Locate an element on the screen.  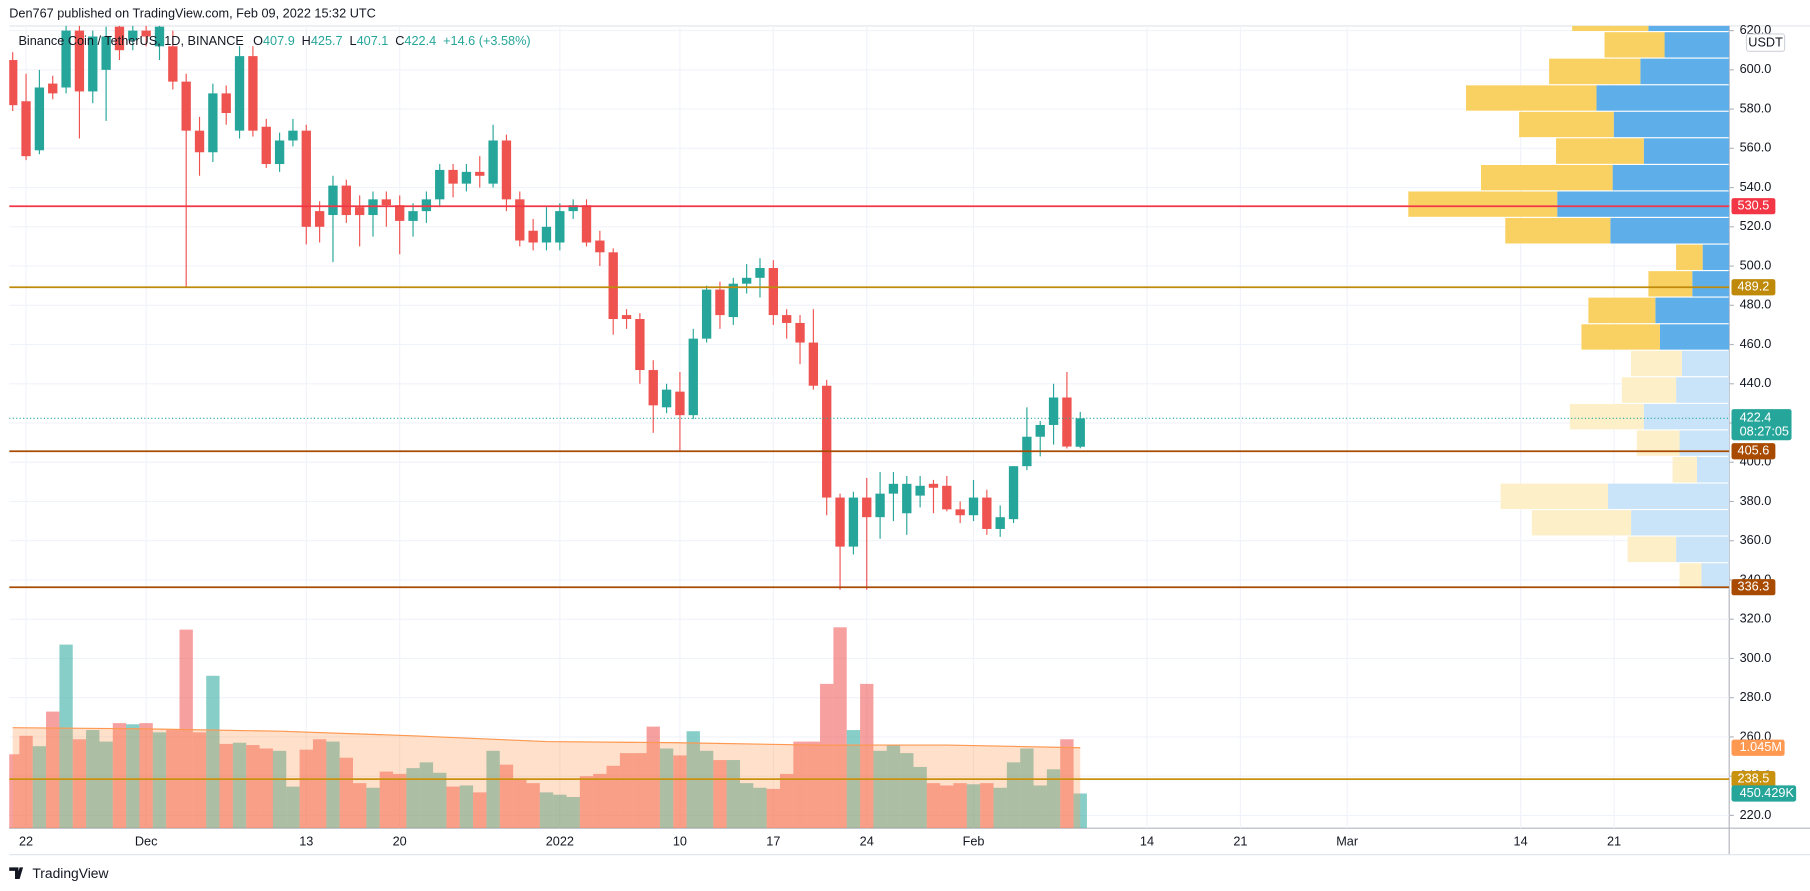
y-tick-label: 220.0 is located at coordinates (1756, 815).